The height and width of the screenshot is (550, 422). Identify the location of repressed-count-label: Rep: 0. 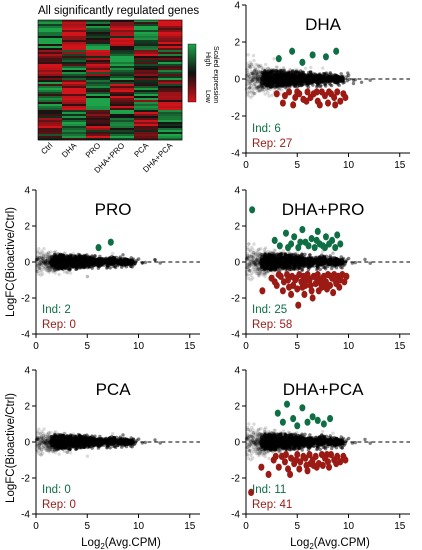
(59, 325).